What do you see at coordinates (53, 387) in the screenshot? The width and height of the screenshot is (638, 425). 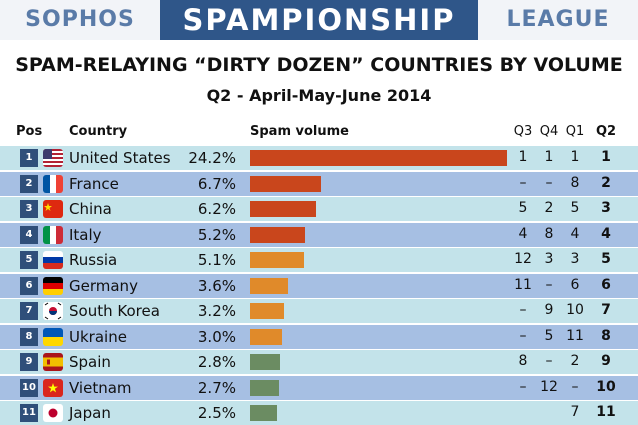 I see `vn-flag-icon` at bounding box center [53, 387].